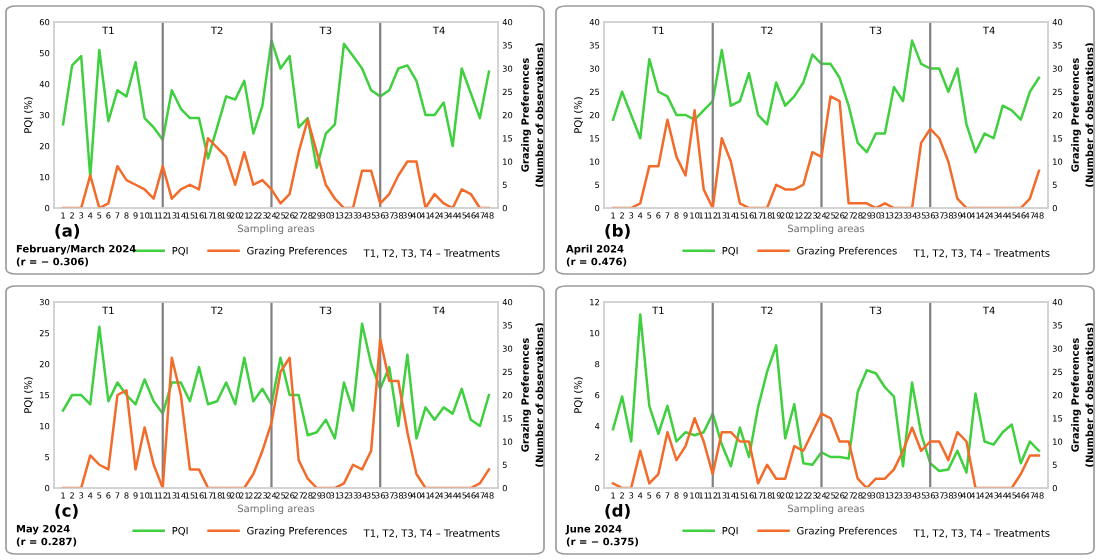 This screenshot has width=1100, height=560. What do you see at coordinates (66, 511) in the screenshot?
I see `text: (c)` at bounding box center [66, 511].